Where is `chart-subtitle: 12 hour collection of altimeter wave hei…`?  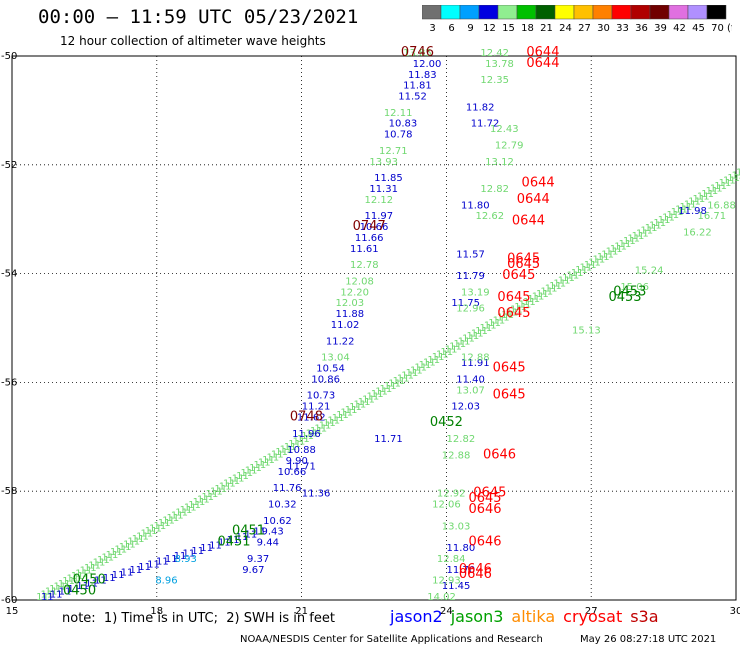 chart-subtitle: 12 hour collection of altimeter wave hei… is located at coordinates (193, 41).